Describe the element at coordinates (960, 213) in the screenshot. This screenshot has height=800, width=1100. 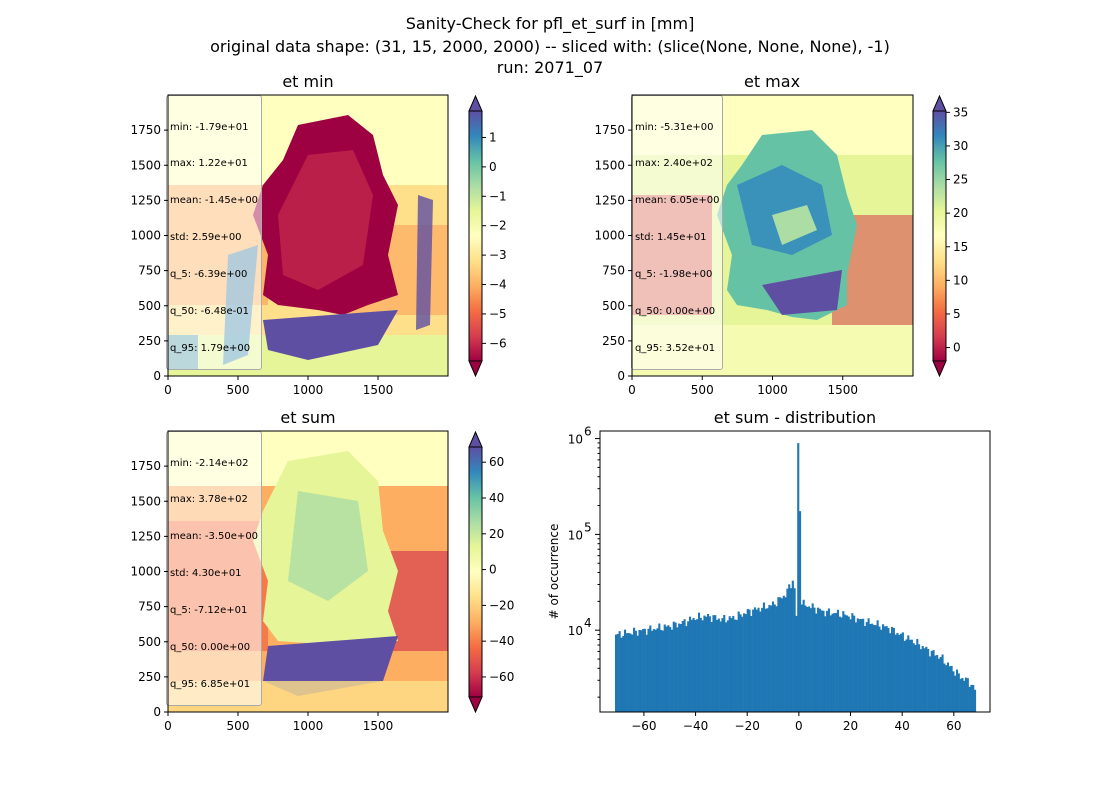
I see `colorbar-tick-label: 20` at that location.